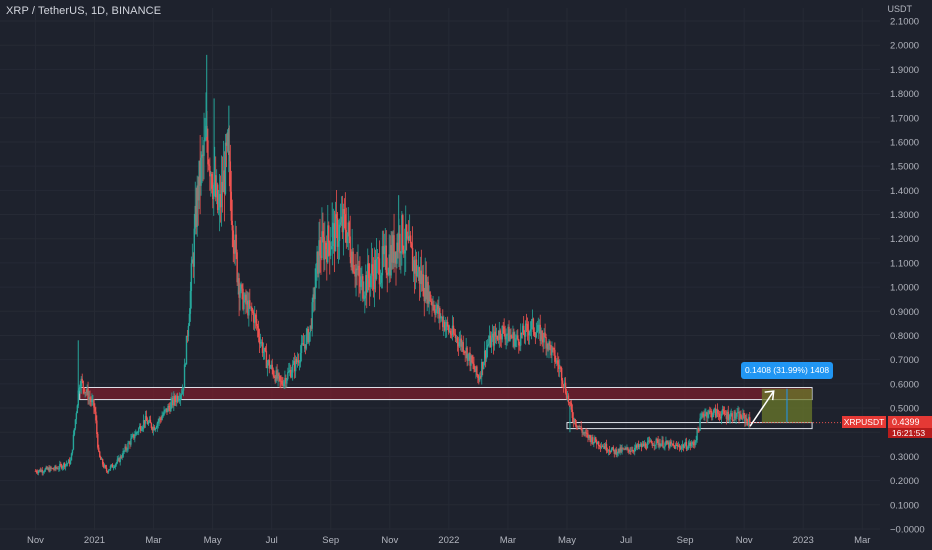 The width and height of the screenshot is (932, 550). What do you see at coordinates (904, 22) in the screenshot?
I see `y-tick-label: 2.1000` at bounding box center [904, 22].